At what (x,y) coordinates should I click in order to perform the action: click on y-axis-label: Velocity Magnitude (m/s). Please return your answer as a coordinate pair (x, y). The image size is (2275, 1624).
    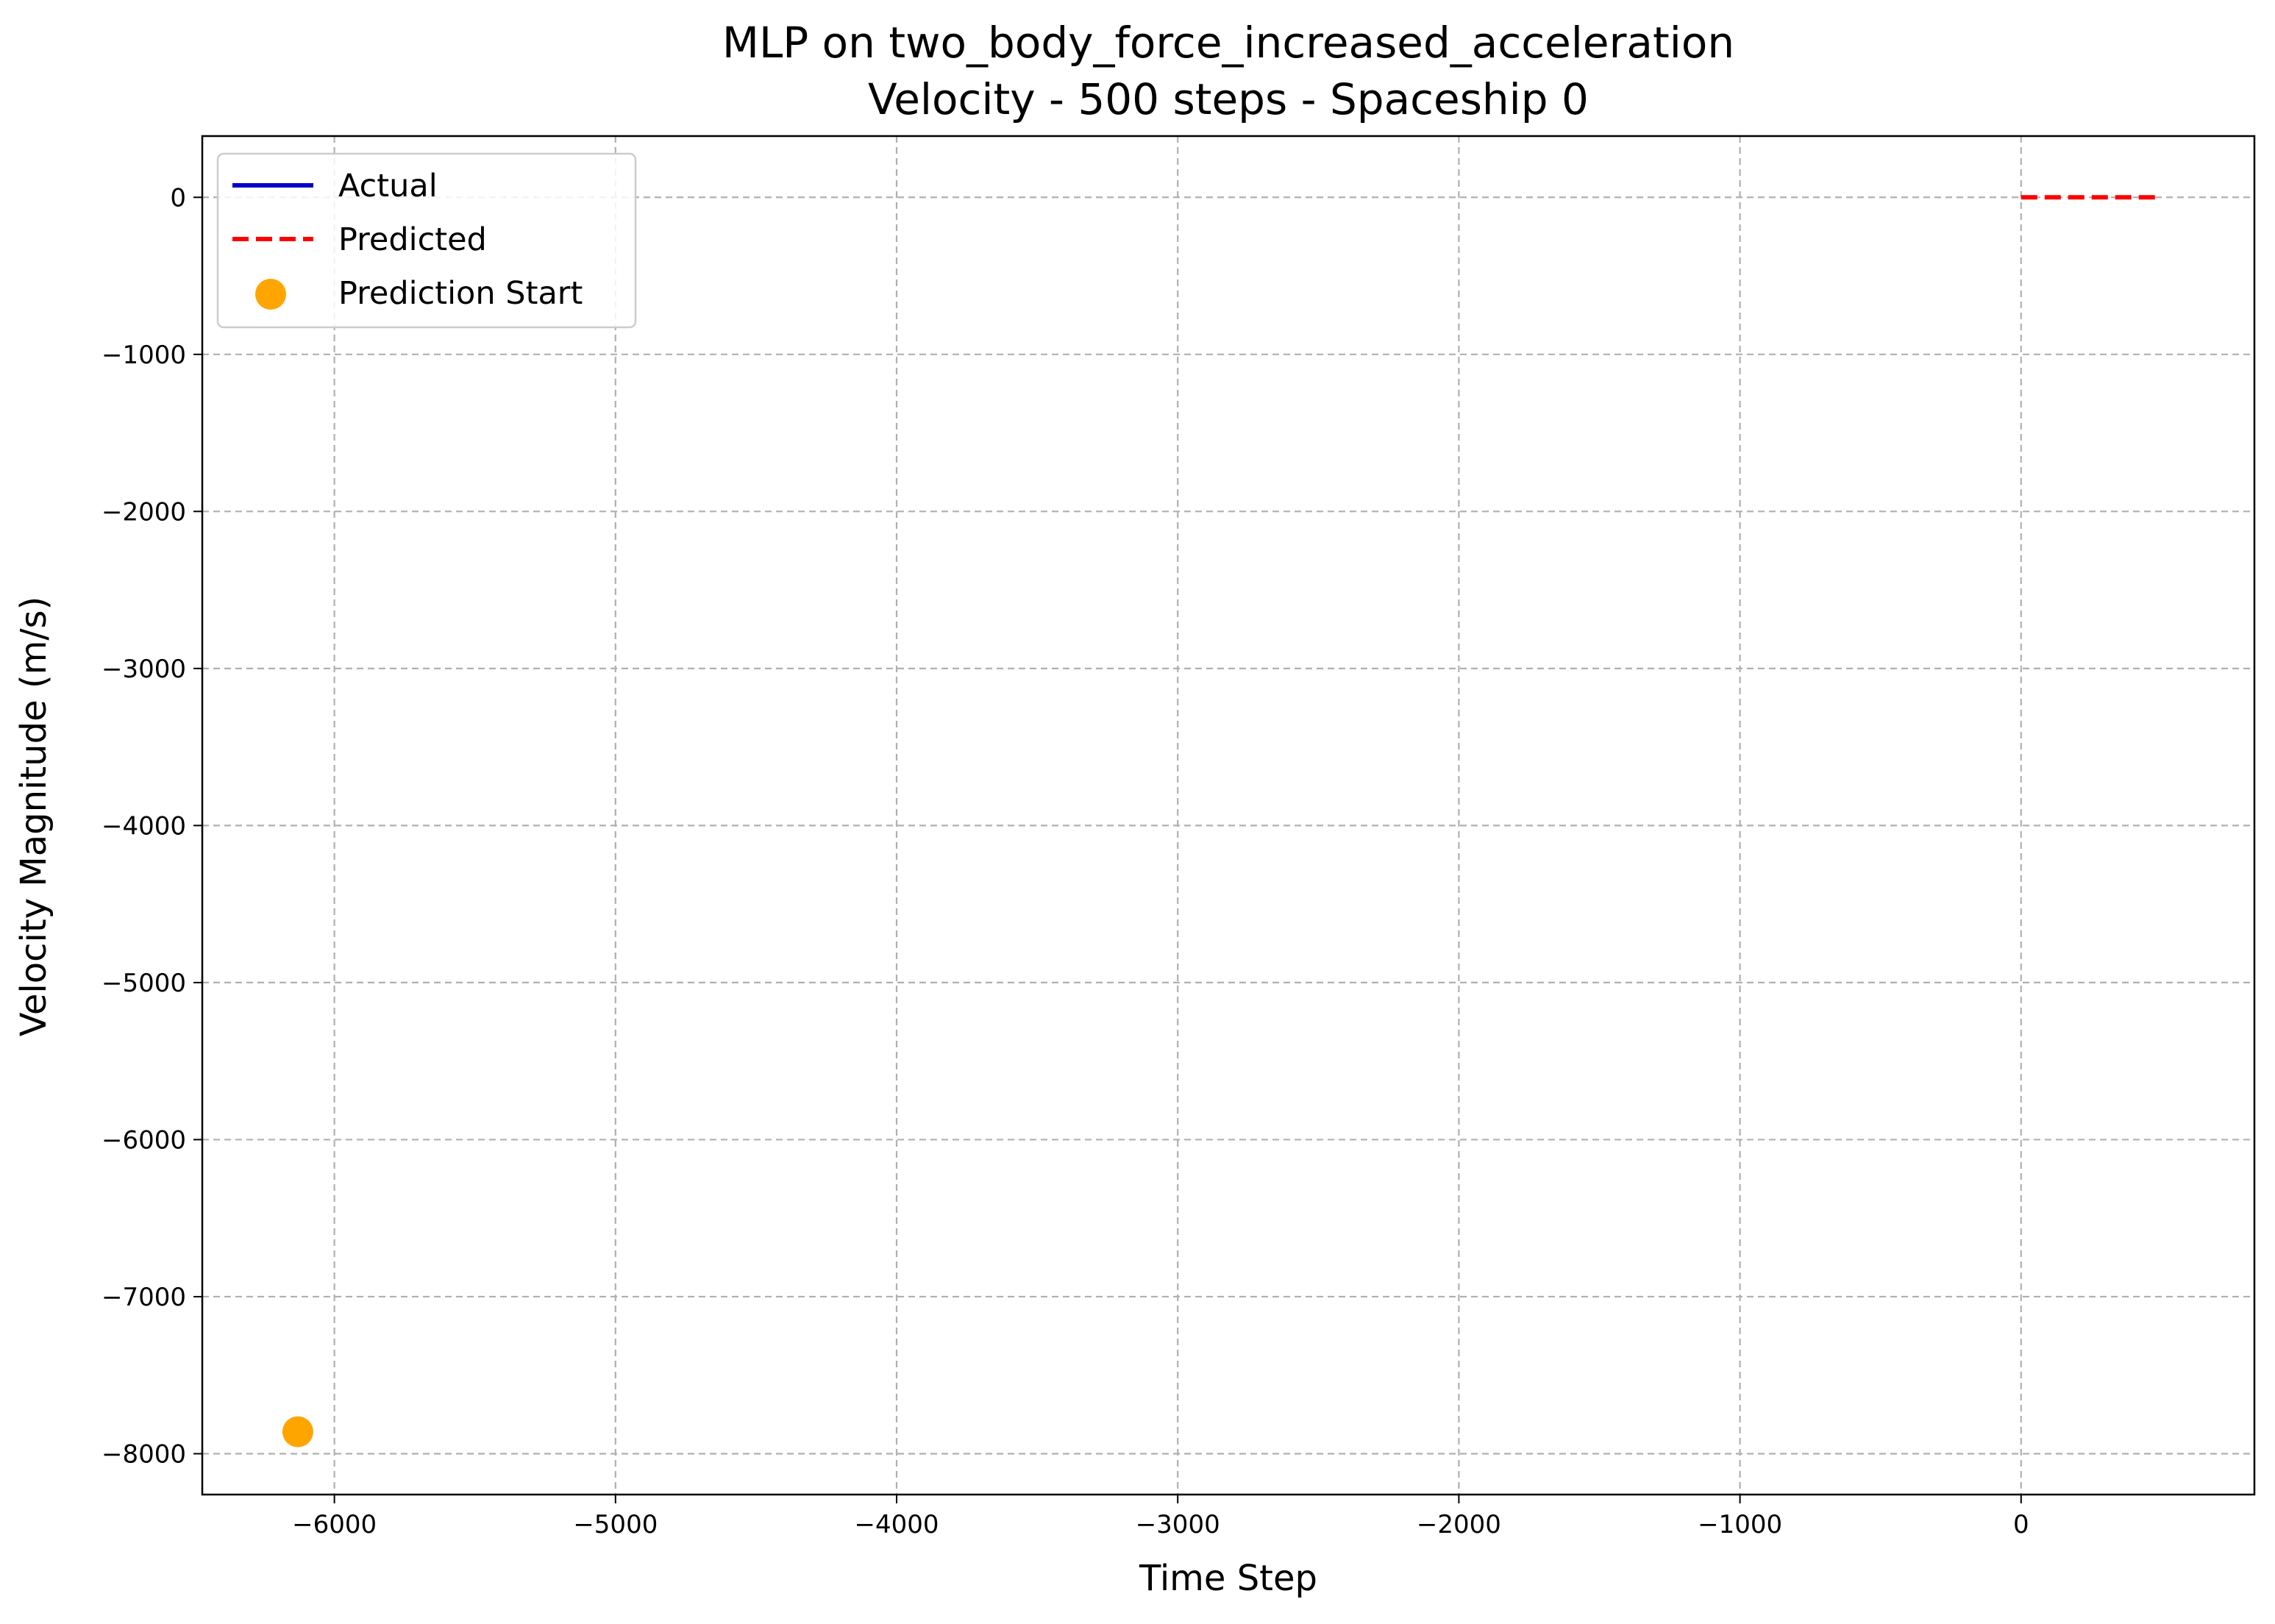
    Looking at the image, I should click on (33, 816).